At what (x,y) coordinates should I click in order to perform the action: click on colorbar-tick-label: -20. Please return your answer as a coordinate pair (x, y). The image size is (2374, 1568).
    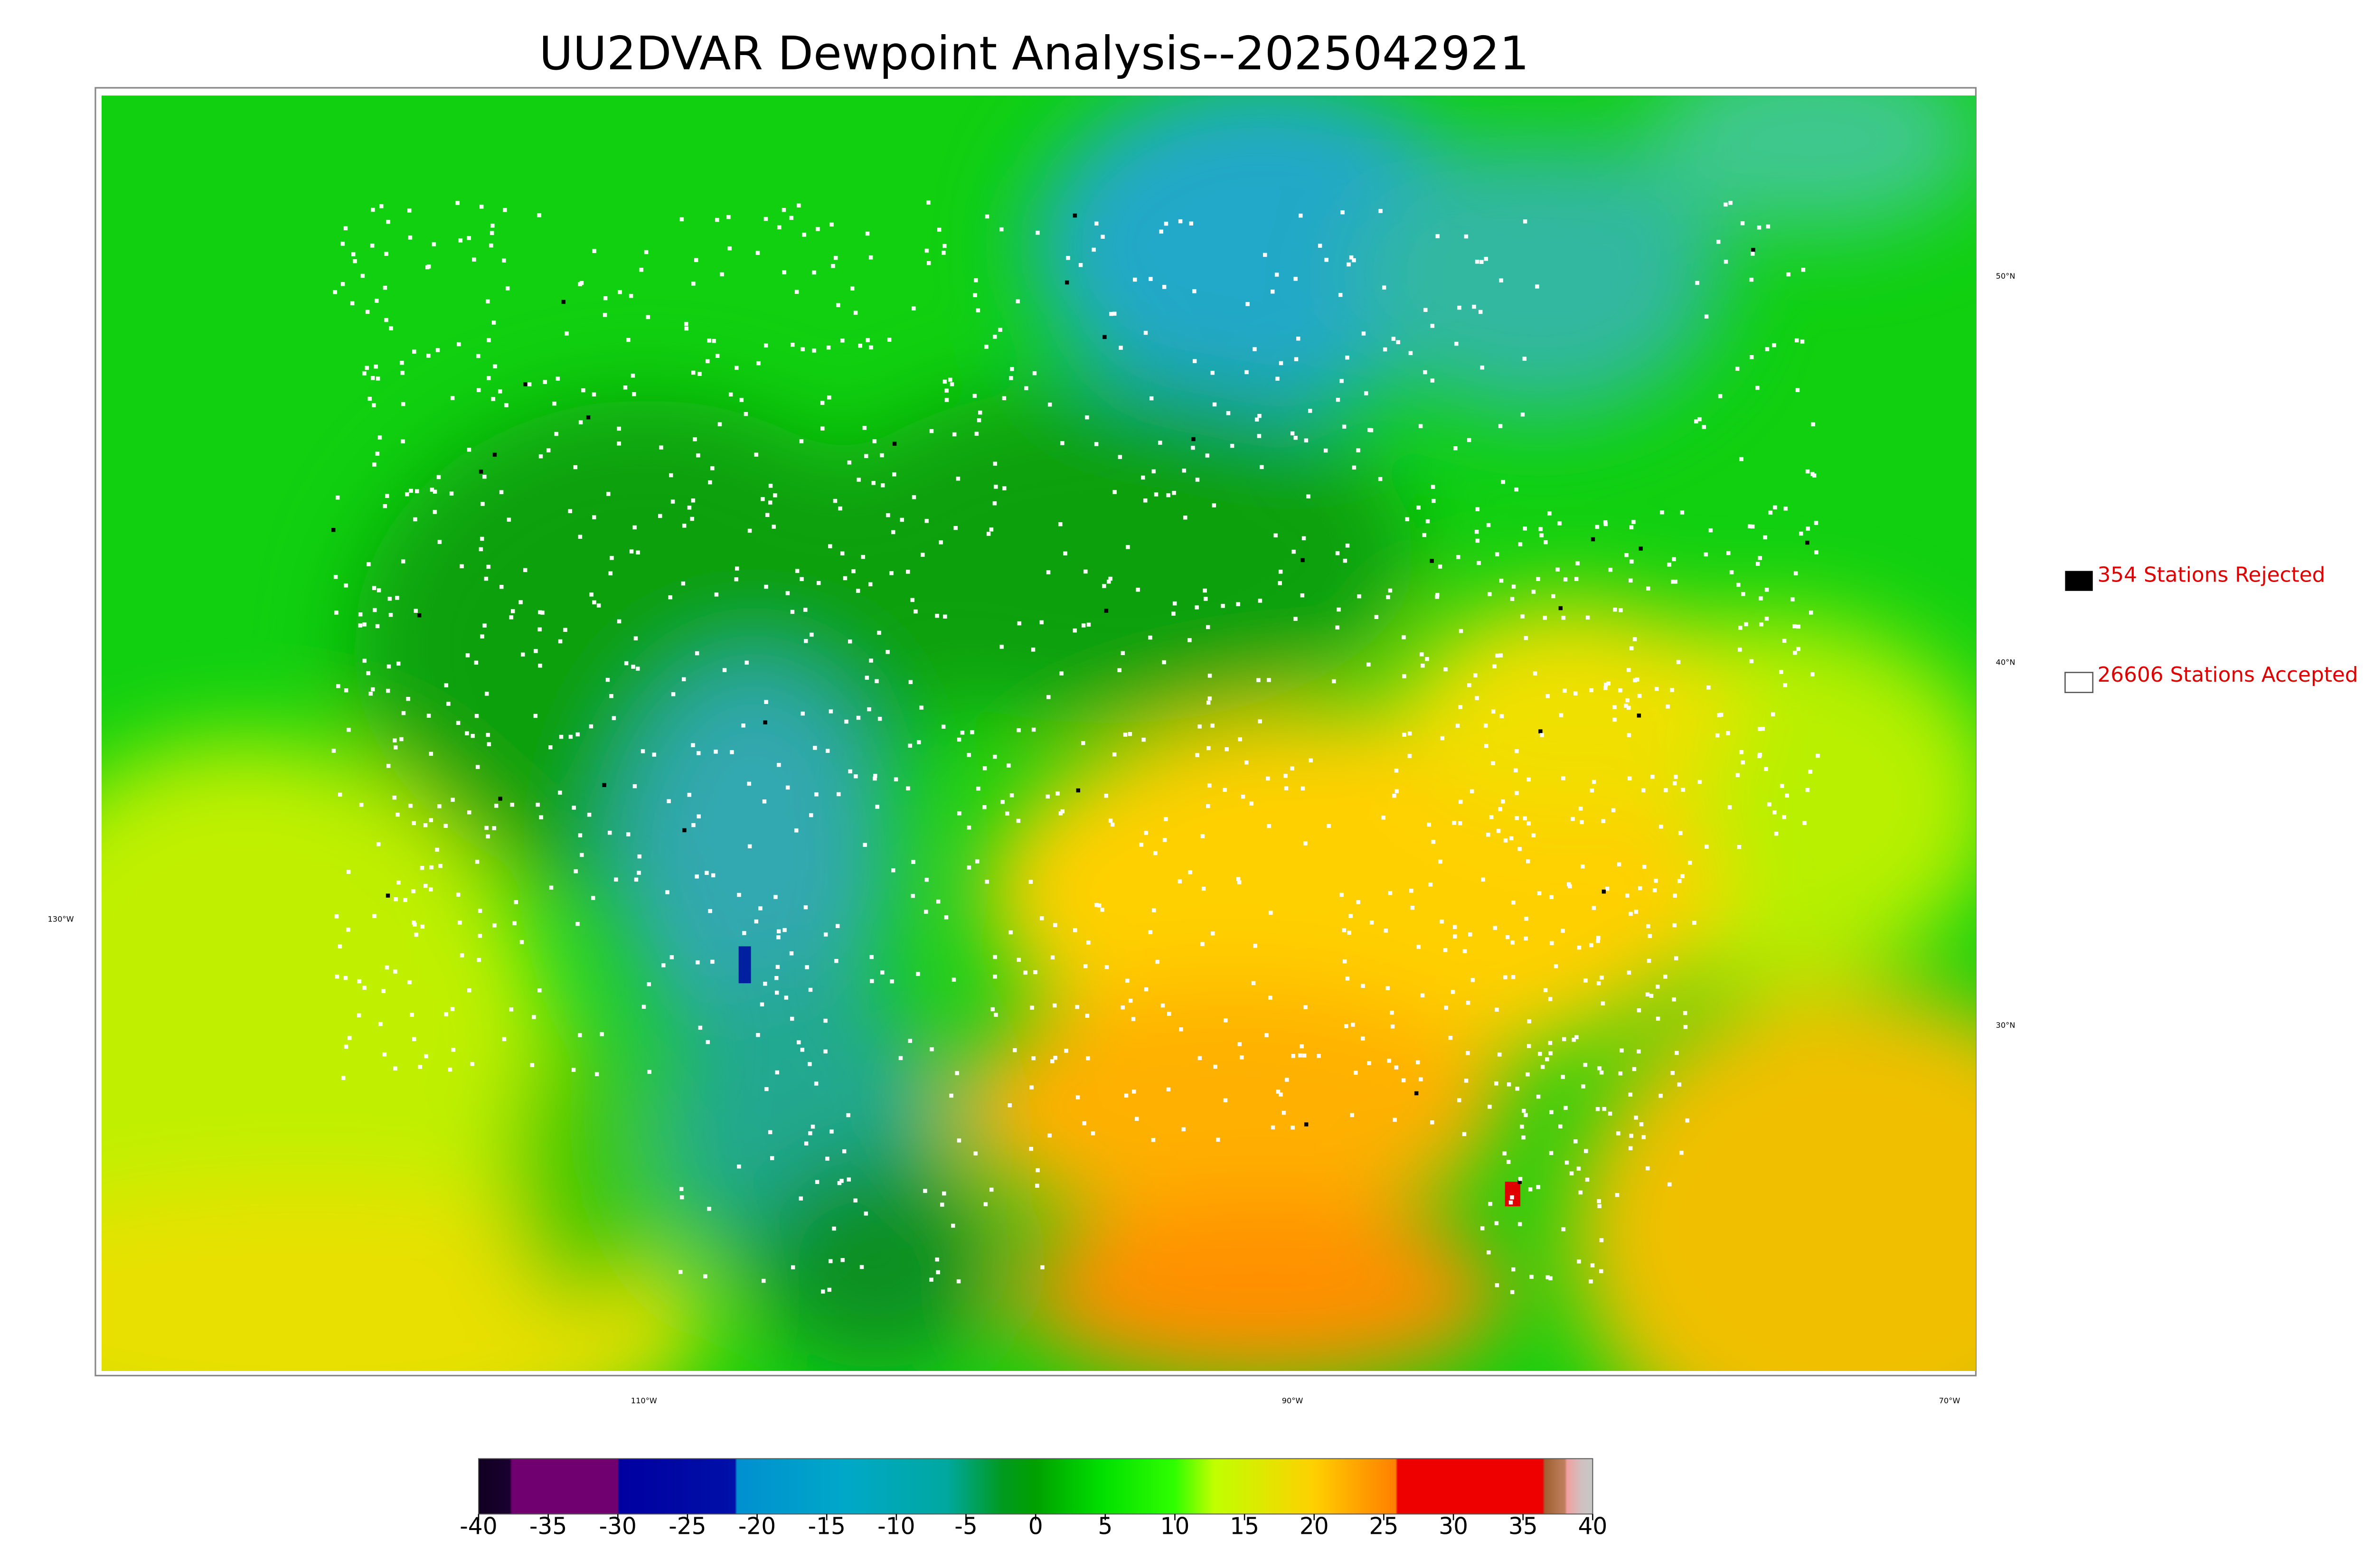
    Looking at the image, I should click on (757, 1527).